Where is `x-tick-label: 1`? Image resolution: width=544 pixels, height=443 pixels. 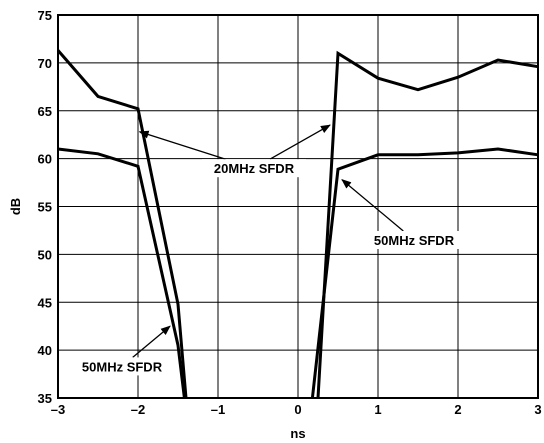
x-tick-label: 1 is located at coordinates (377, 409).